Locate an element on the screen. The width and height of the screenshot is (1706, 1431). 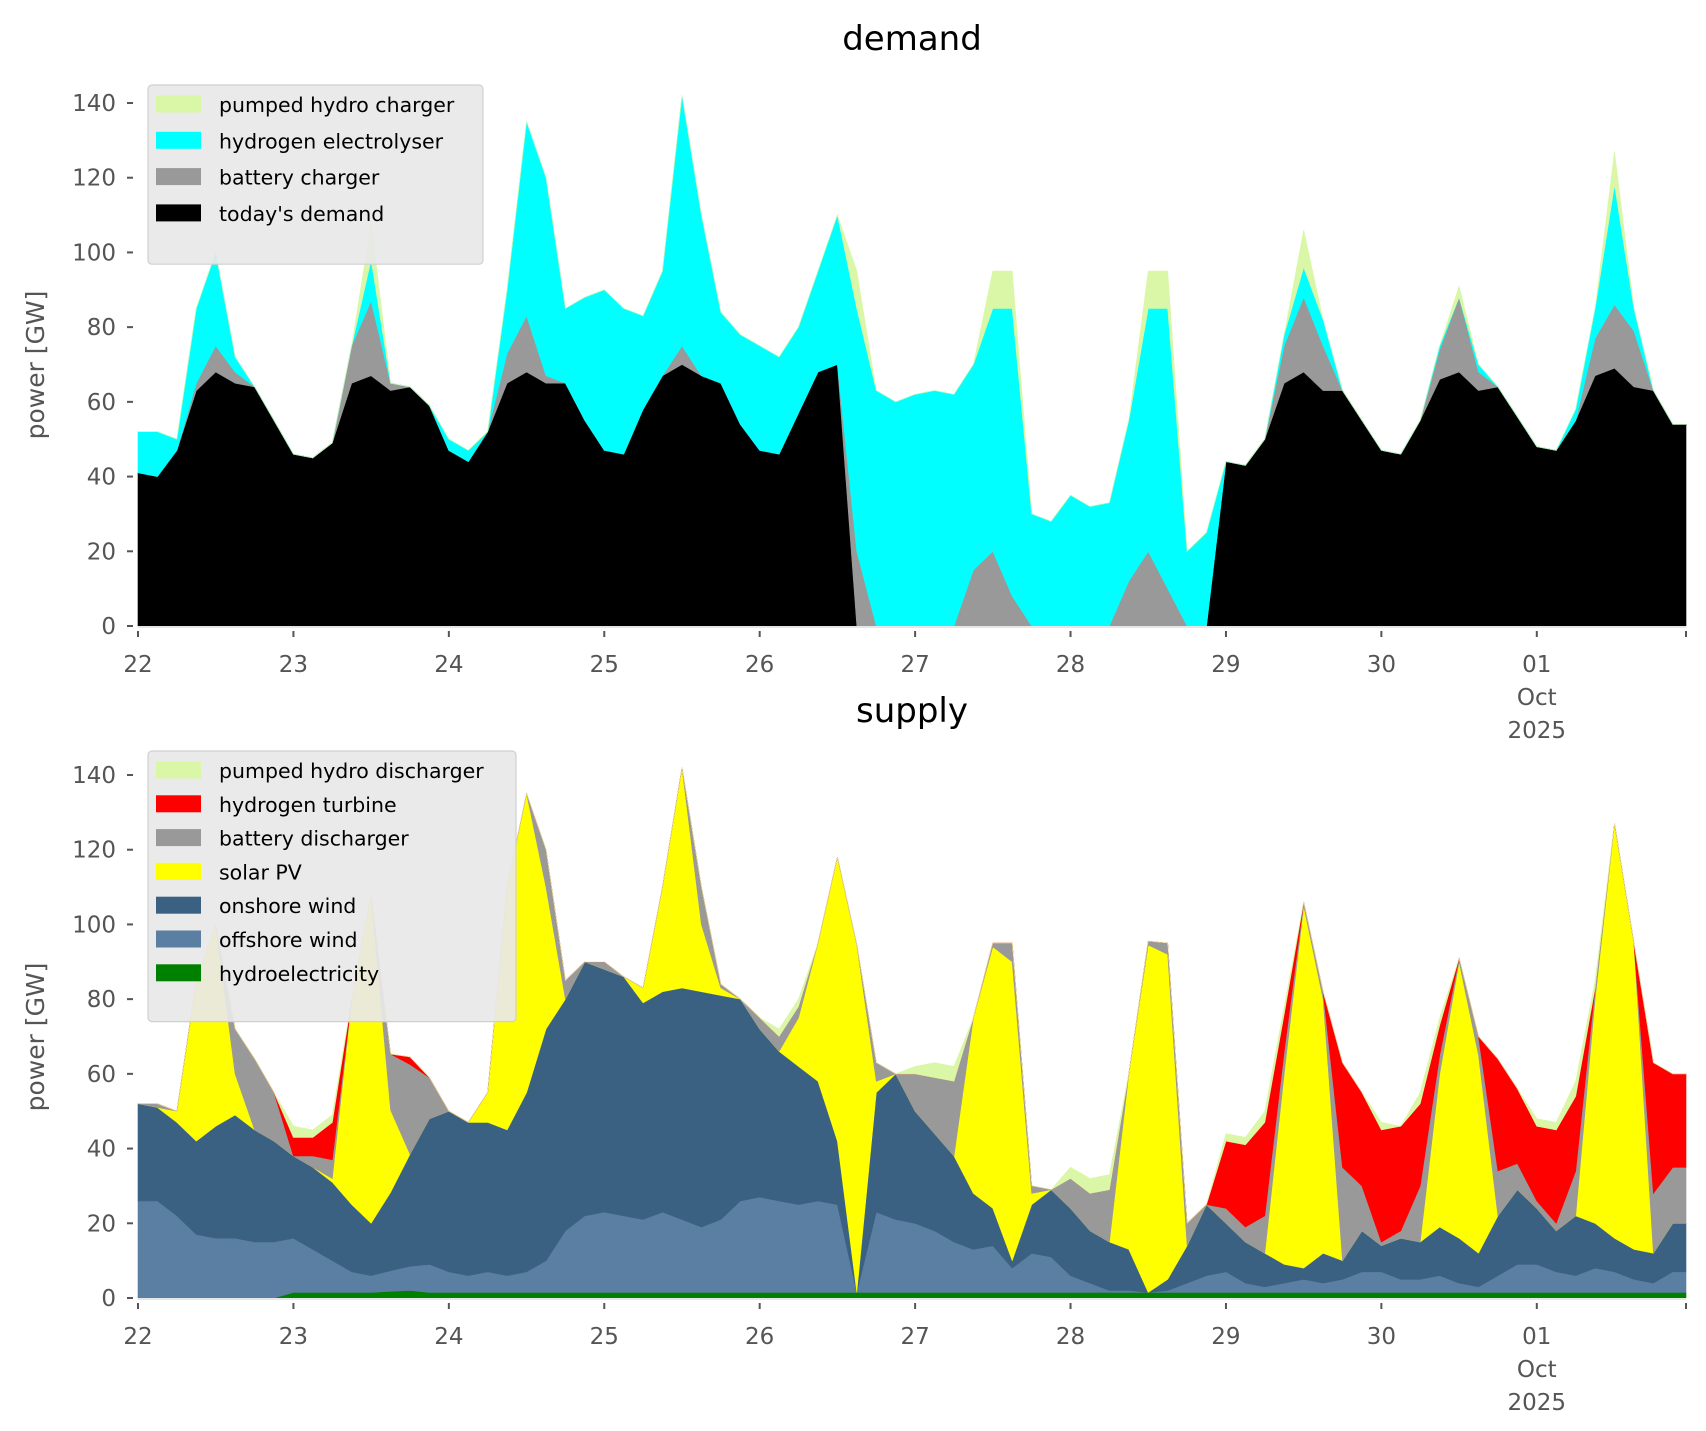
legend-label: hydrogen turbine is located at coordinates (308, 805).